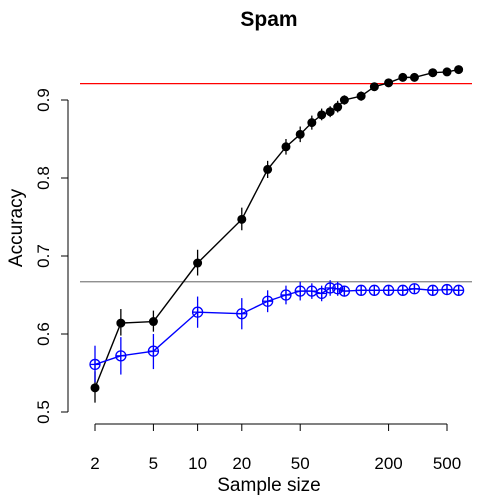 The width and height of the screenshot is (498, 498). What do you see at coordinates (94, 463) in the screenshot?
I see `x-tick-label: 2` at bounding box center [94, 463].